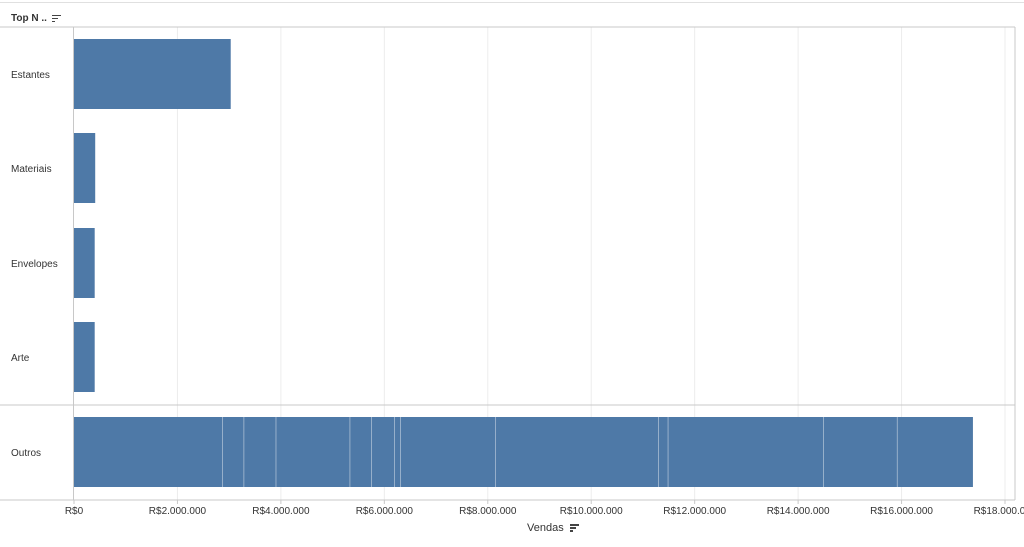  Describe the element at coordinates (512, 2) in the screenshot. I see `top-rule` at that location.